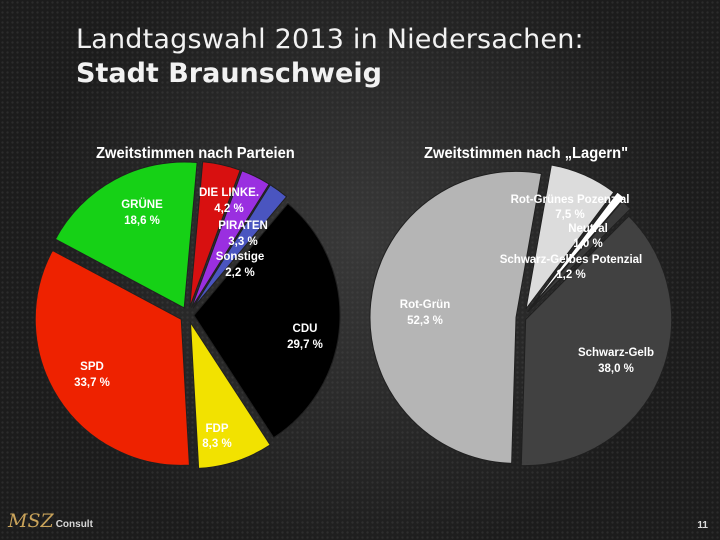 Image resolution: width=720 pixels, height=540 pixels. I want to click on value-fdp: 8,3 %, so click(216, 444).